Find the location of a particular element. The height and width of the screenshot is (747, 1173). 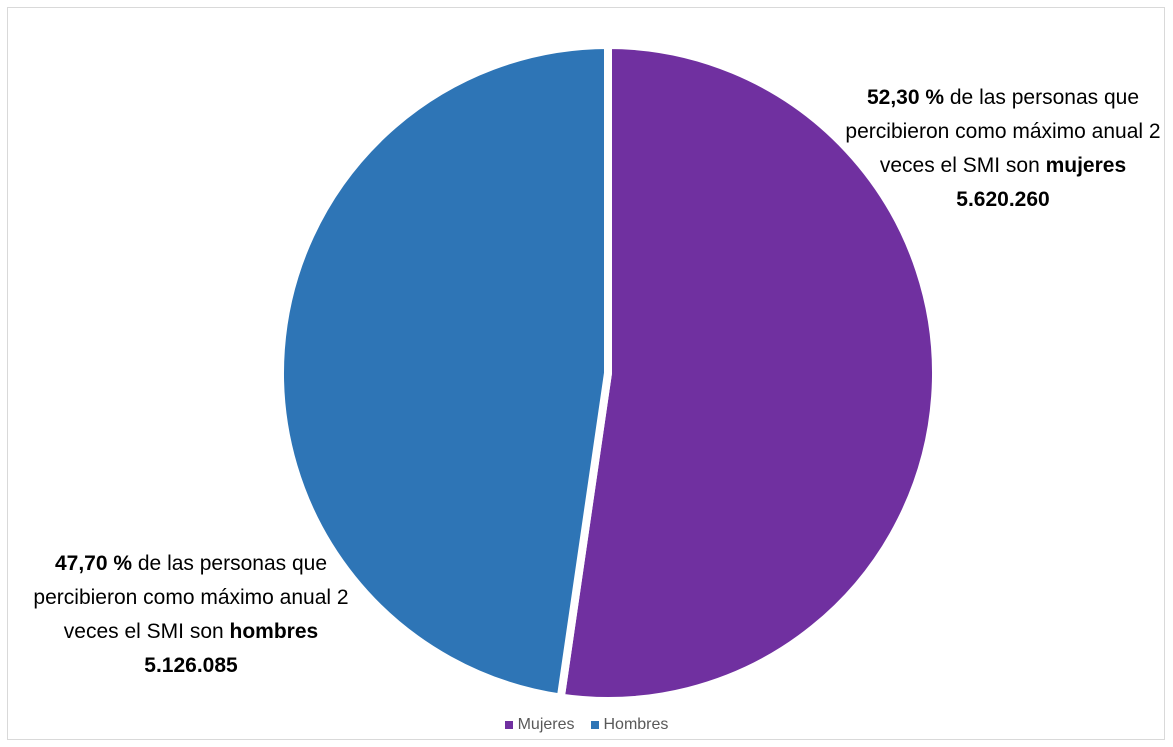

legend-item-hombres: Hombres is located at coordinates (629, 725).